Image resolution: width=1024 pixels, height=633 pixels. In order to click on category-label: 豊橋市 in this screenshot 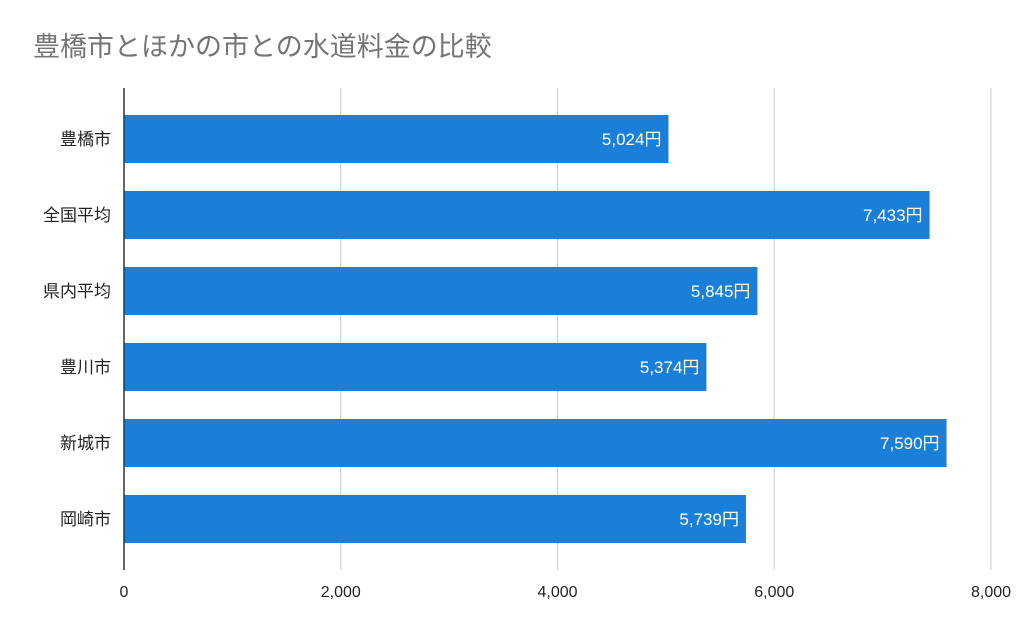, I will do `click(85, 140)`.